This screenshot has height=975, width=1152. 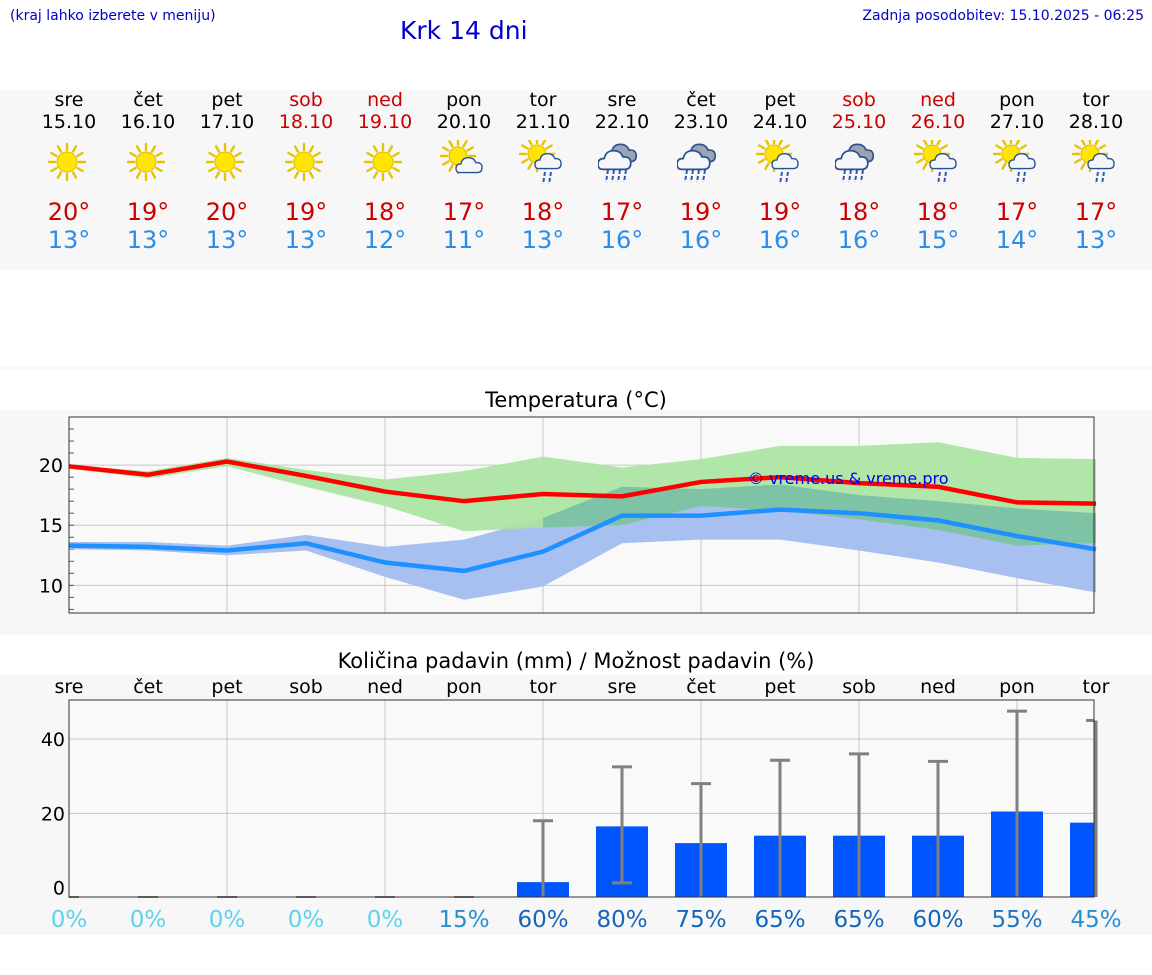 I want to click on day-date: 17.10, so click(x=227, y=122).